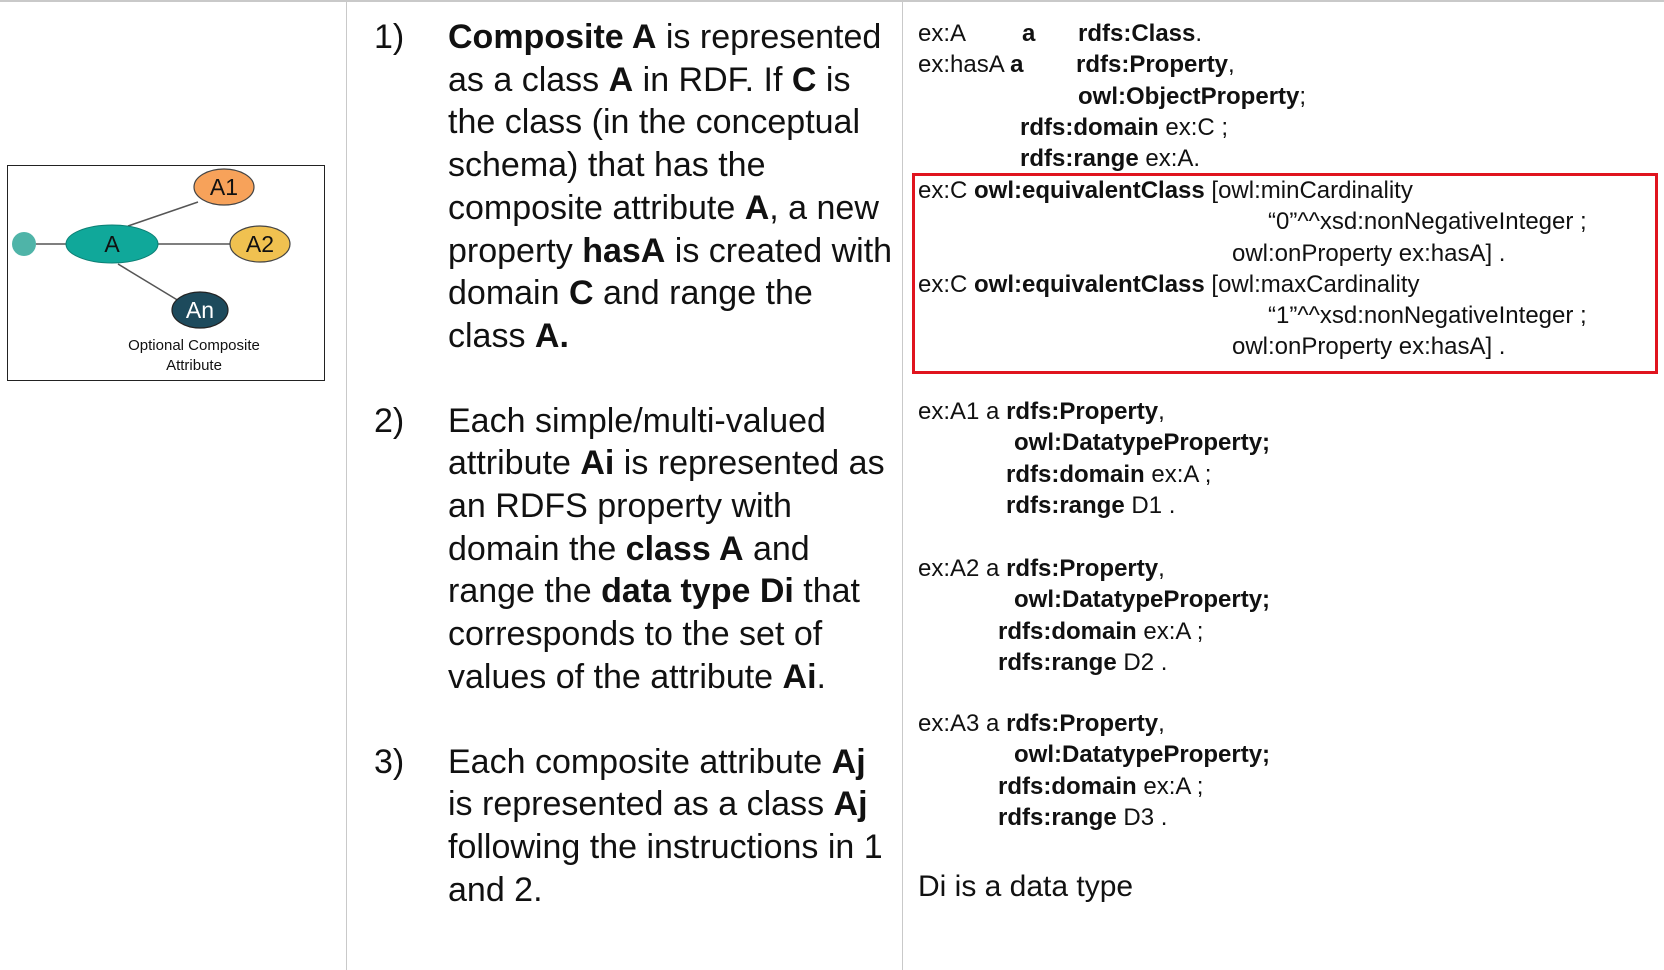 The image size is (1664, 970). Describe the element at coordinates (551, 335) in the screenshot. I see `step-text-part: A.` at that location.